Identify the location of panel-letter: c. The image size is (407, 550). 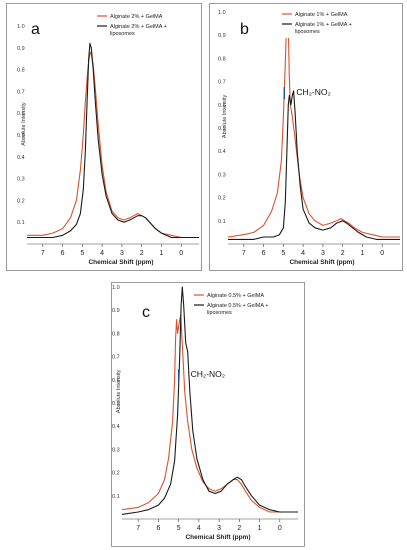
(146, 312).